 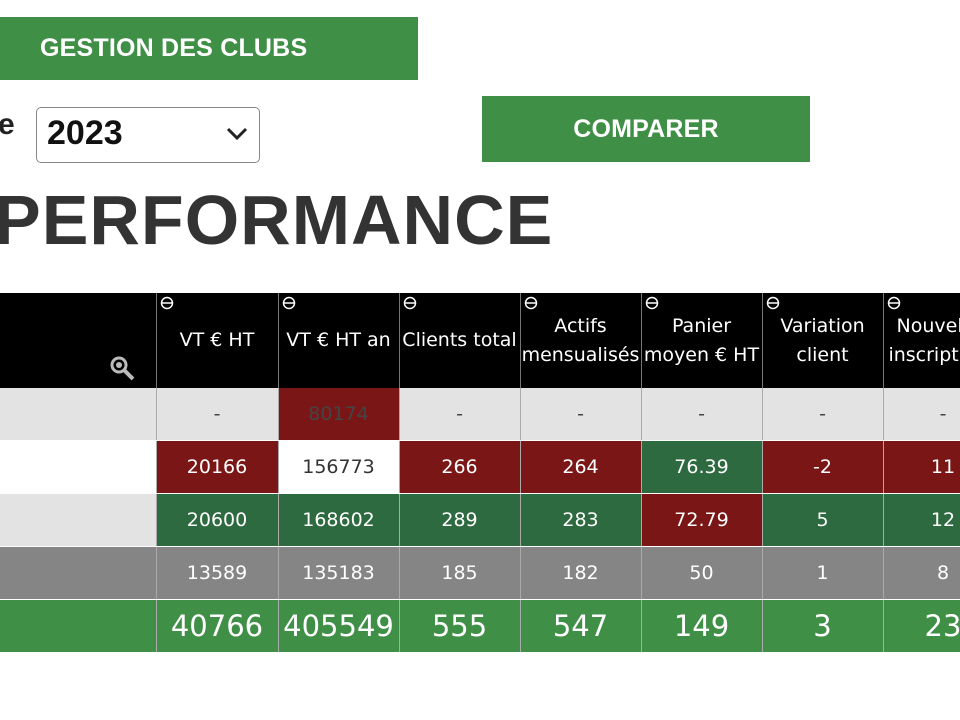 I want to click on table-cell: 3, so click(x=823, y=626).